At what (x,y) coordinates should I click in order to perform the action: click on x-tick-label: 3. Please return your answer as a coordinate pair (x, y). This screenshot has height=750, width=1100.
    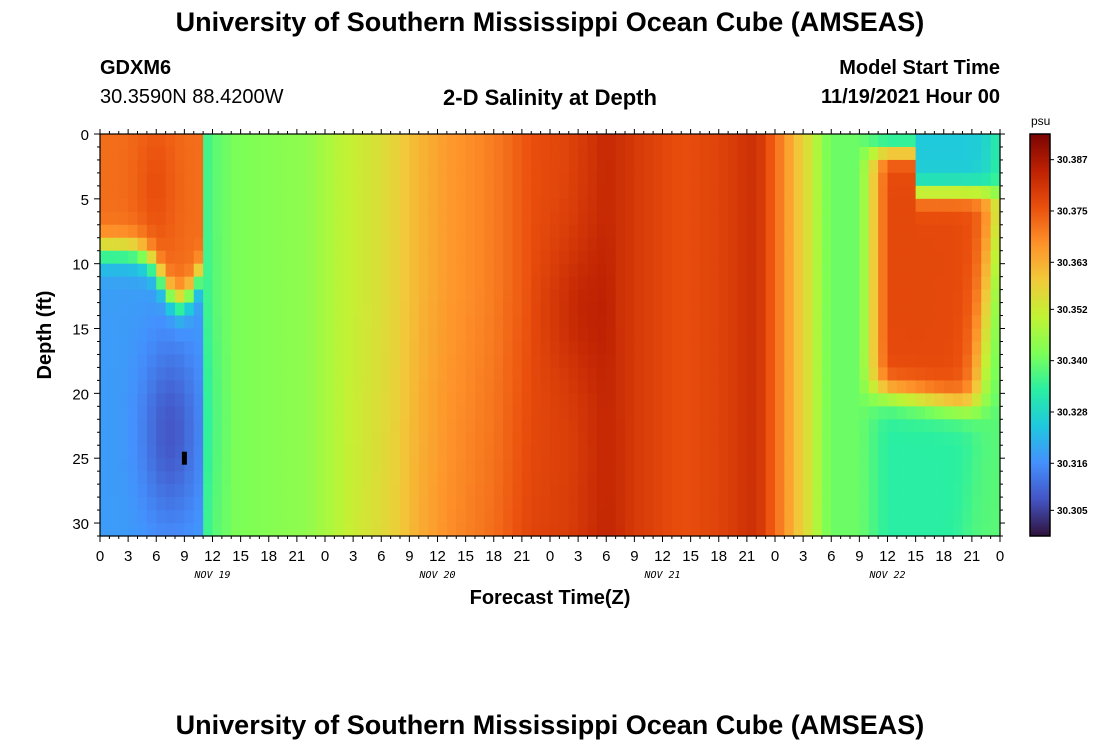
    Looking at the image, I should click on (353, 556).